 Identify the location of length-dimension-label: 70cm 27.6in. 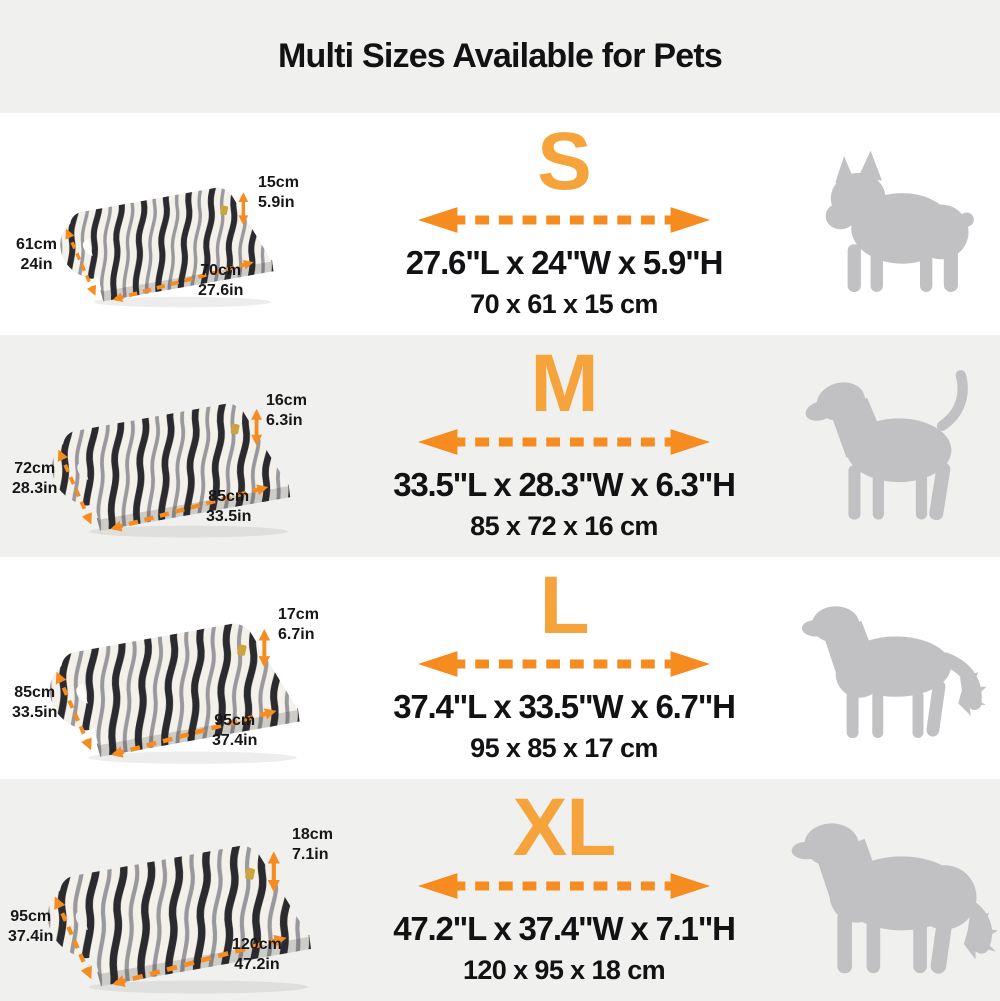
(220, 281).